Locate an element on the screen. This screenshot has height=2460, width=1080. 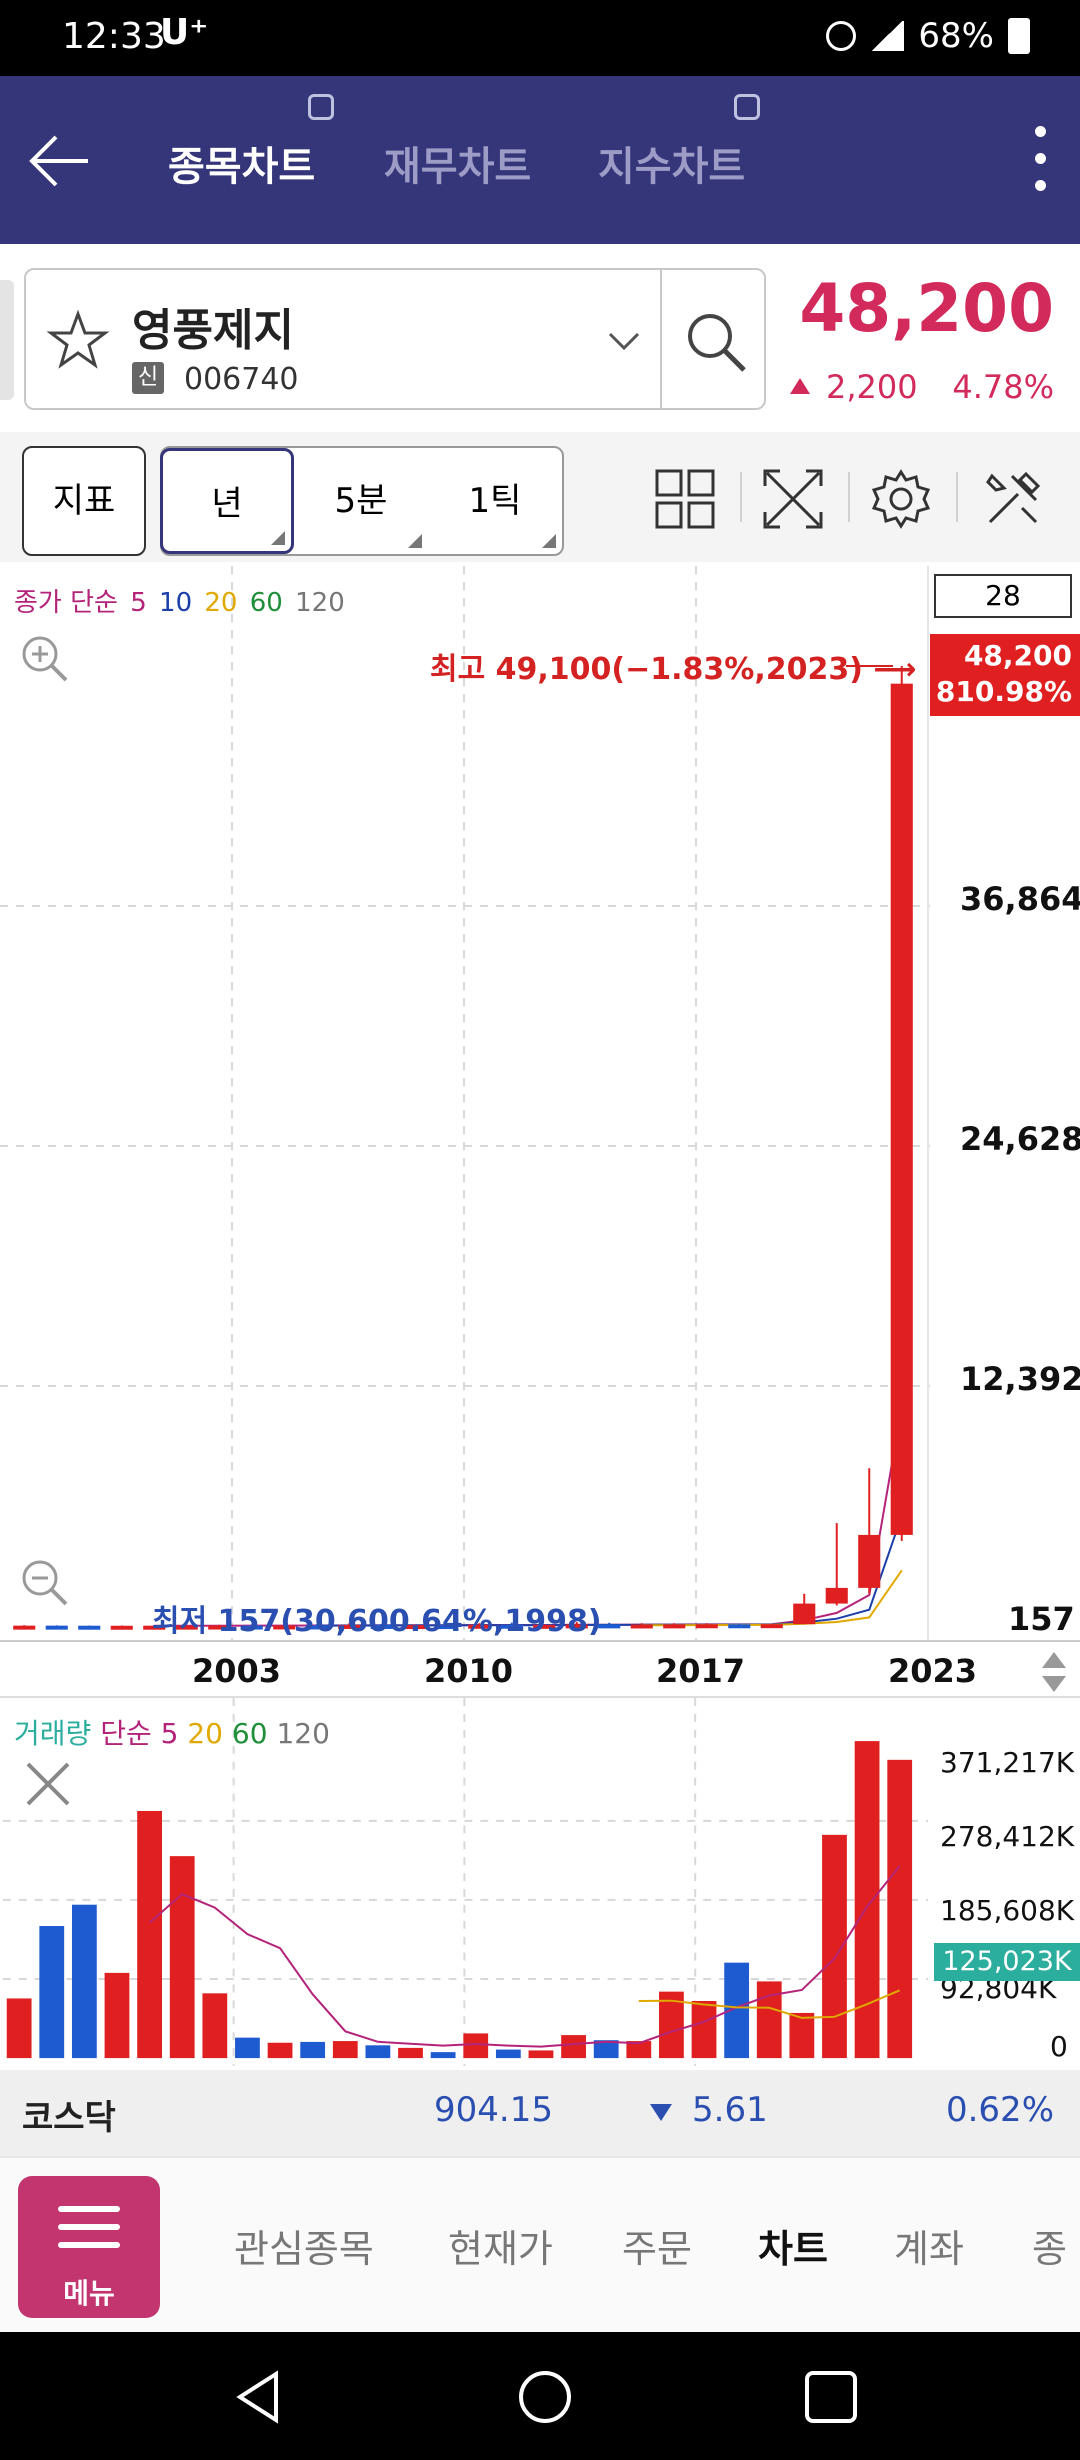
legend-v60: 60 is located at coordinates (249, 1733).